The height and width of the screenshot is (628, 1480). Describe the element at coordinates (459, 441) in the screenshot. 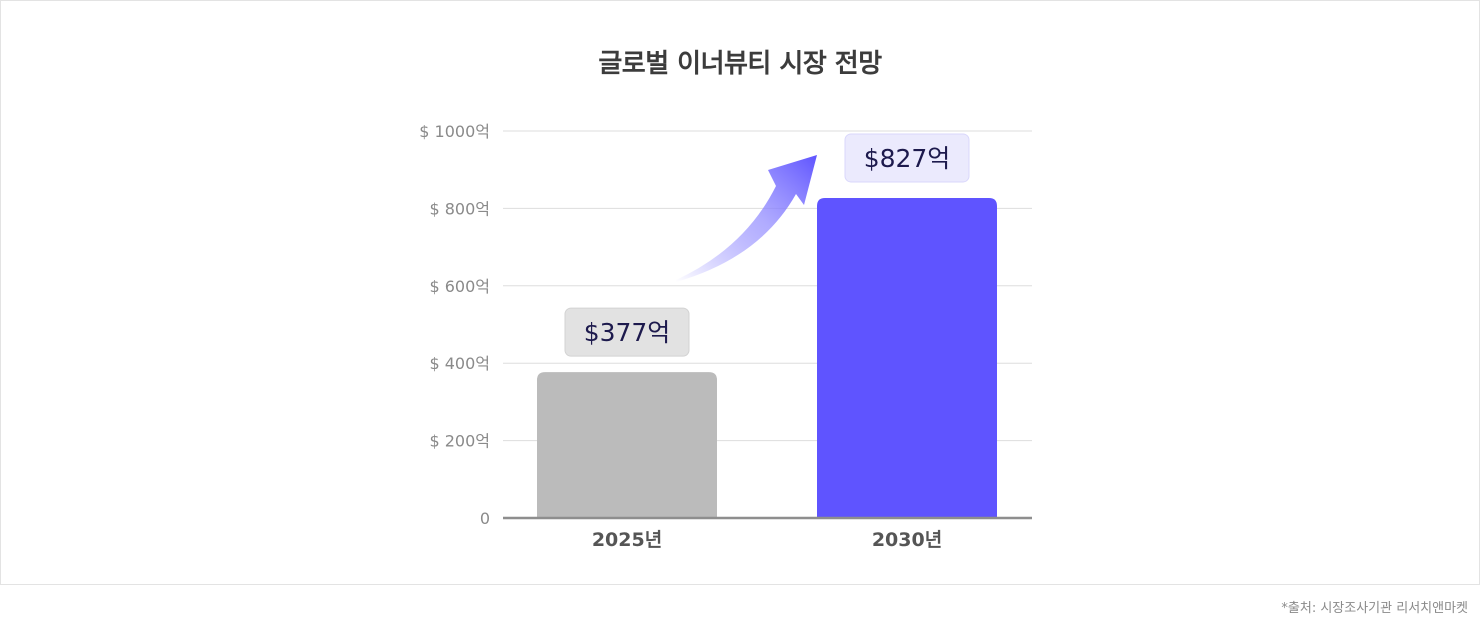

I see `y-tick-label: $ 200억` at that location.